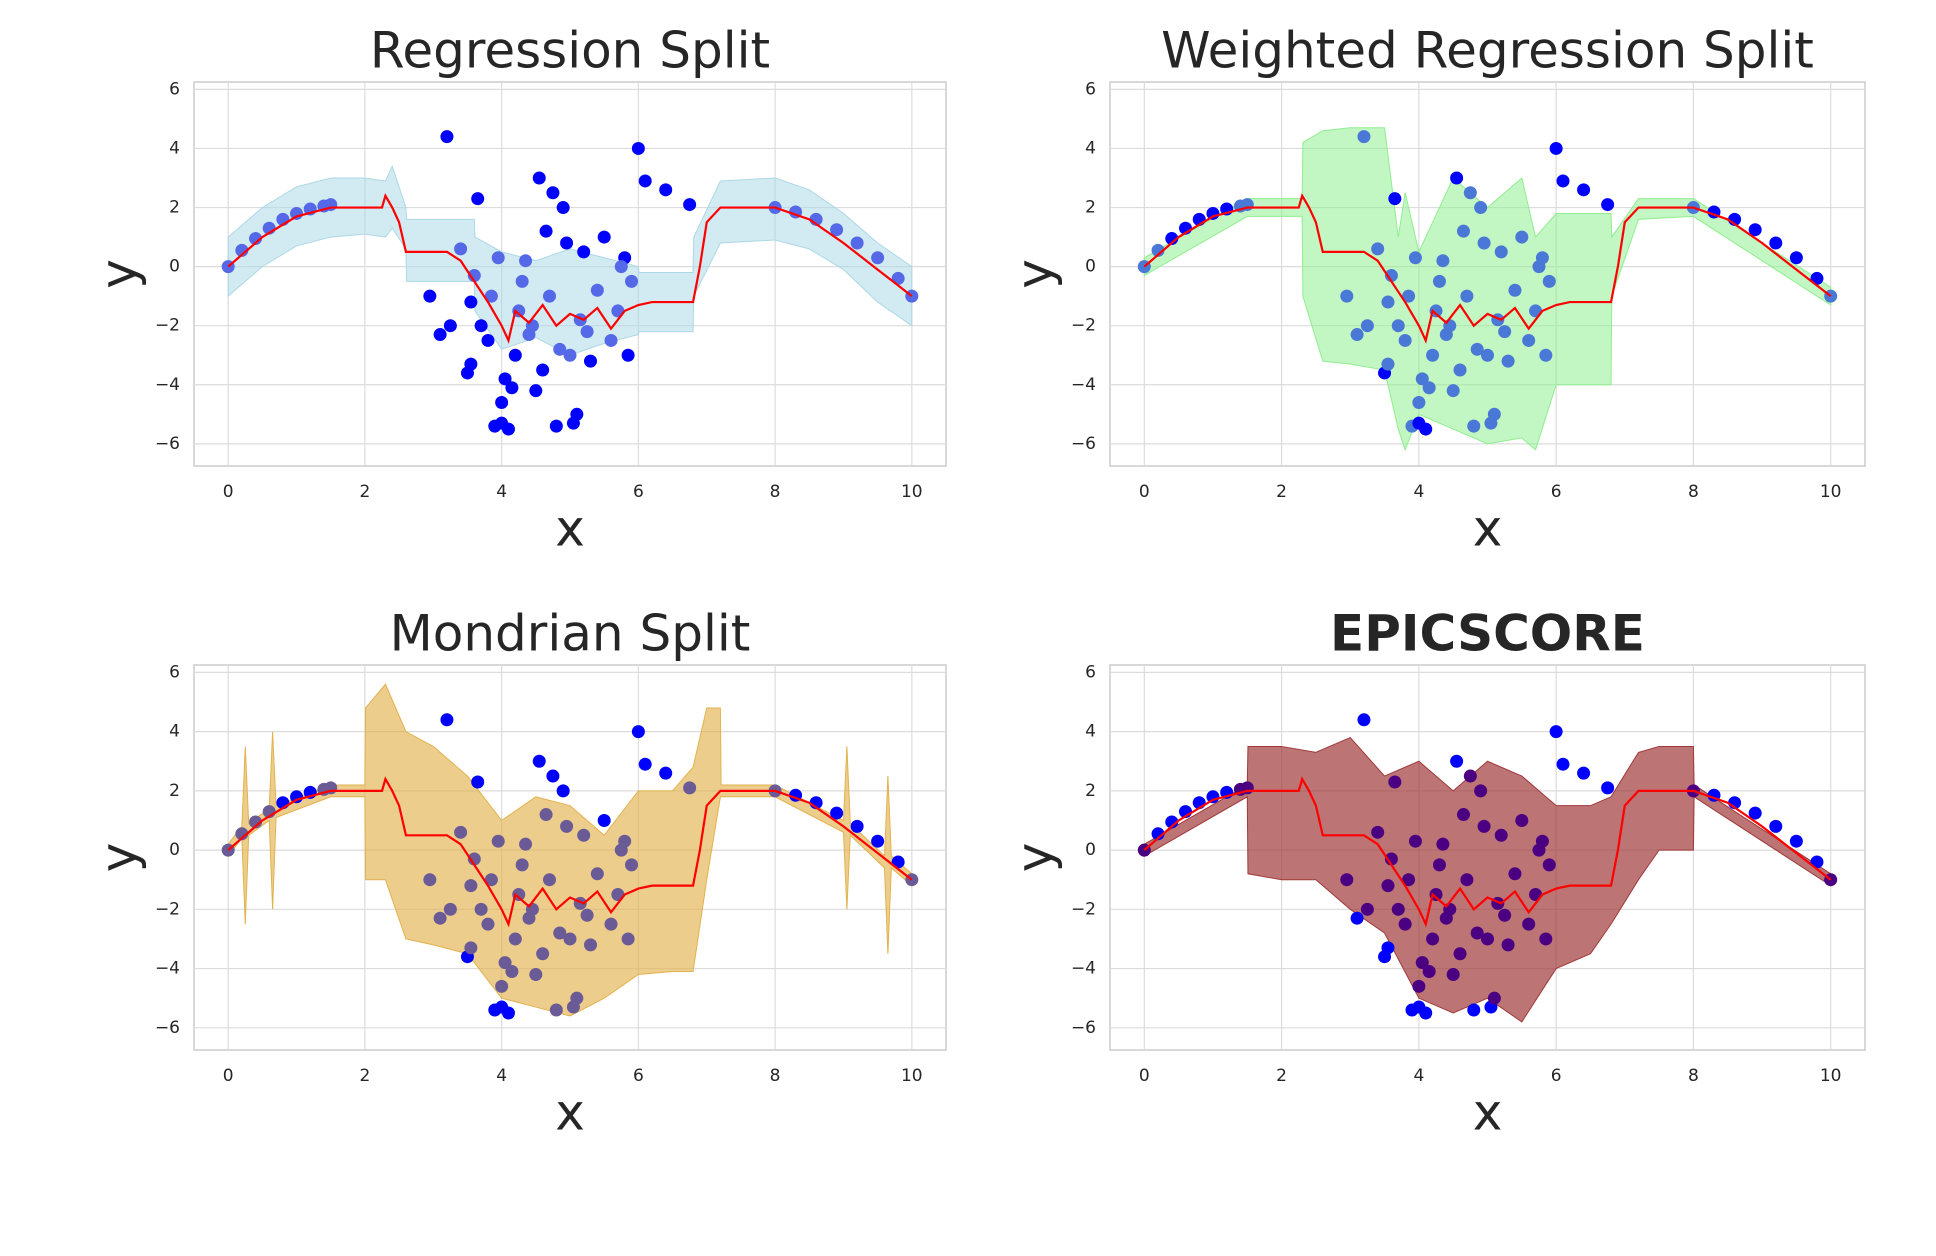 This screenshot has width=1936, height=1256. Describe the element at coordinates (228, 1076) in the screenshot. I see `x-tick-label: 0` at that location.